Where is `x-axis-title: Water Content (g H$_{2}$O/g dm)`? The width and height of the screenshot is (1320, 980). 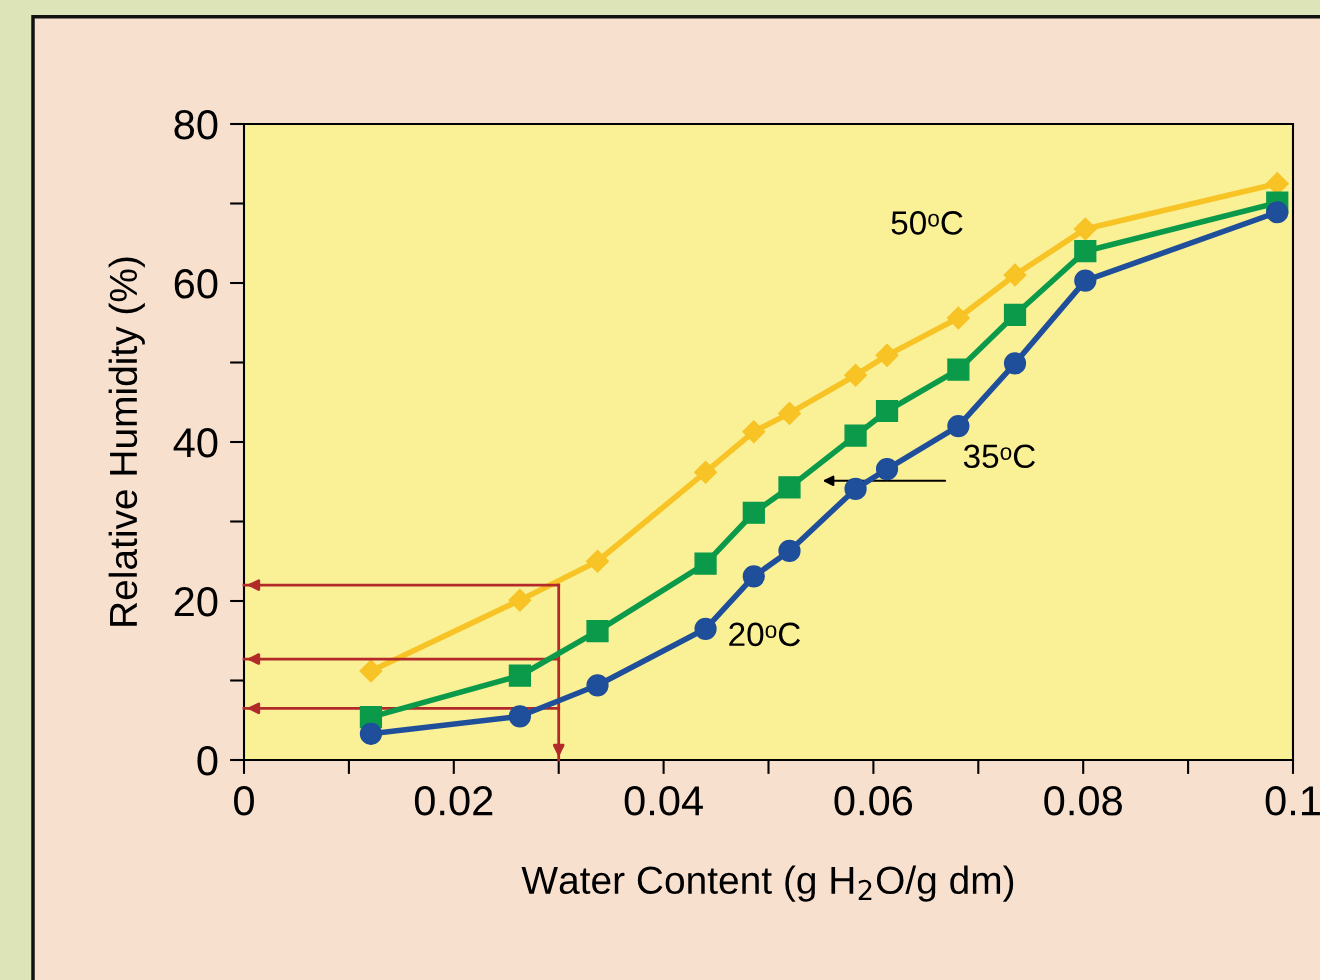 x-axis-title: Water Content (g H$_{2}$O/g dm) is located at coordinates (767, 883).